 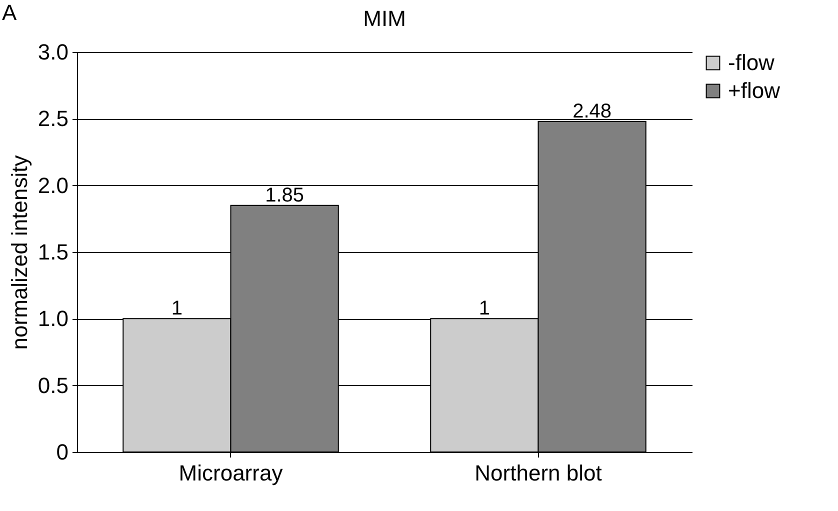 I want to click on y-tick-label: 0.5, so click(x=53, y=385).